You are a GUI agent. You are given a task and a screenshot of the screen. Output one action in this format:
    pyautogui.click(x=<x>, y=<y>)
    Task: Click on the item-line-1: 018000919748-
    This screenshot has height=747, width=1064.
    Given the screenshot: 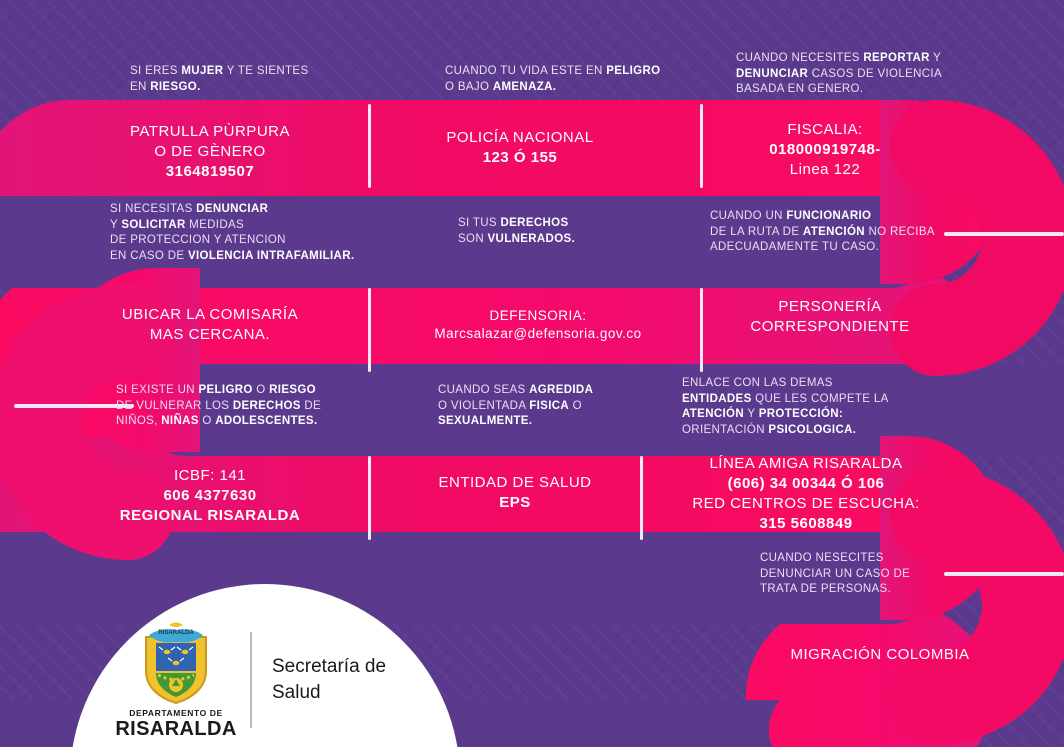 What is the action you would take?
    pyautogui.click(x=825, y=149)
    